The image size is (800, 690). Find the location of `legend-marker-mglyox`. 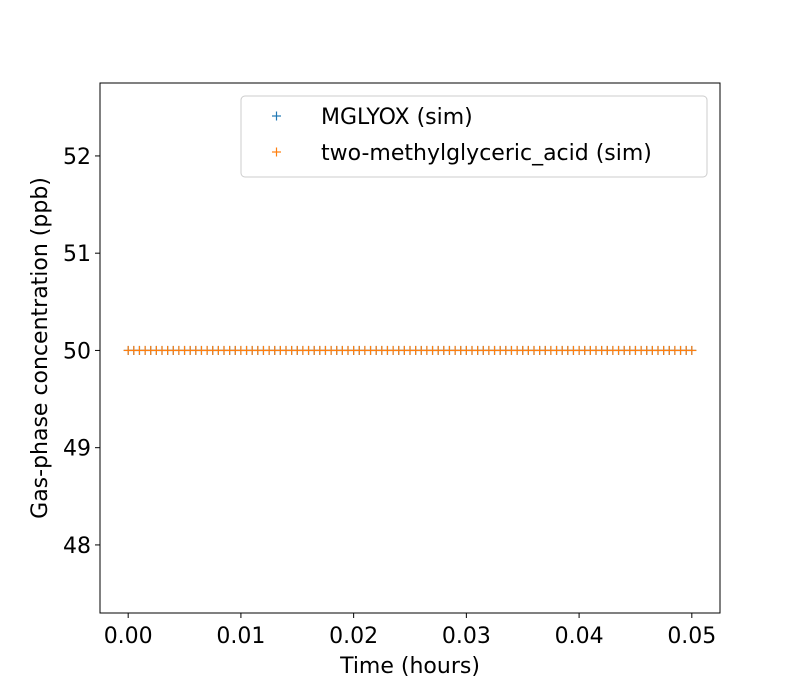

legend-marker-mglyox is located at coordinates (276, 116).